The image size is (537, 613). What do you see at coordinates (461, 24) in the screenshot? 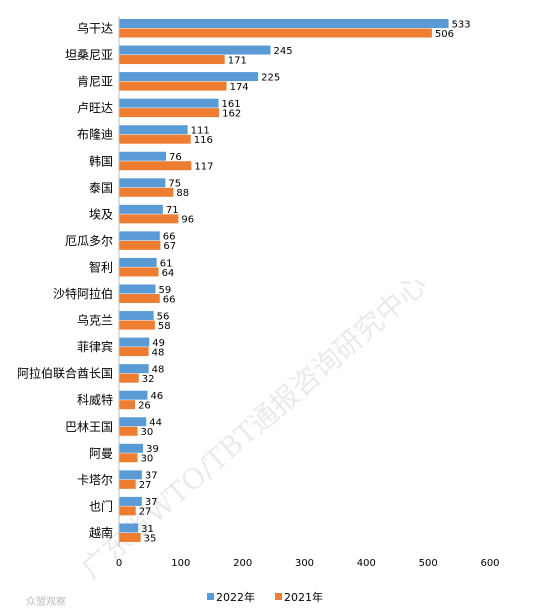
I see `data-label: 533` at bounding box center [461, 24].